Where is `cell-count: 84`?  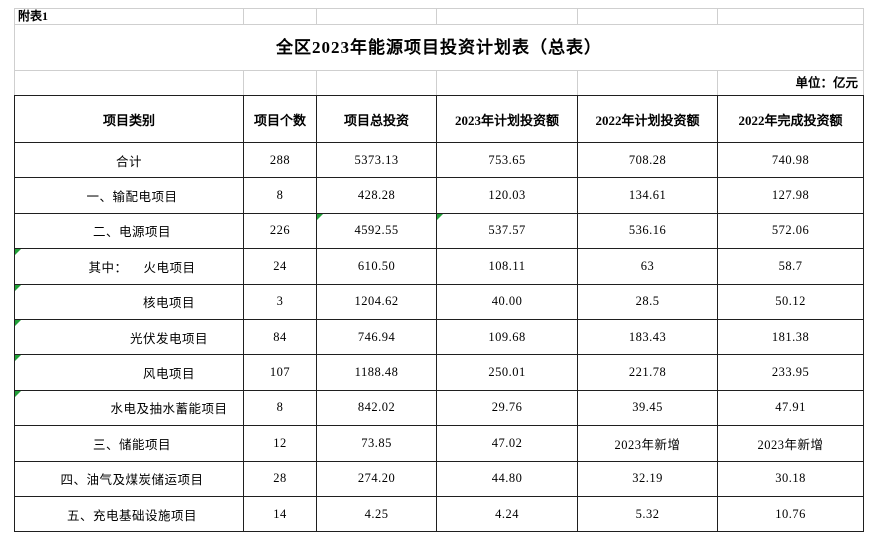
cell-count: 84 is located at coordinates (280, 337).